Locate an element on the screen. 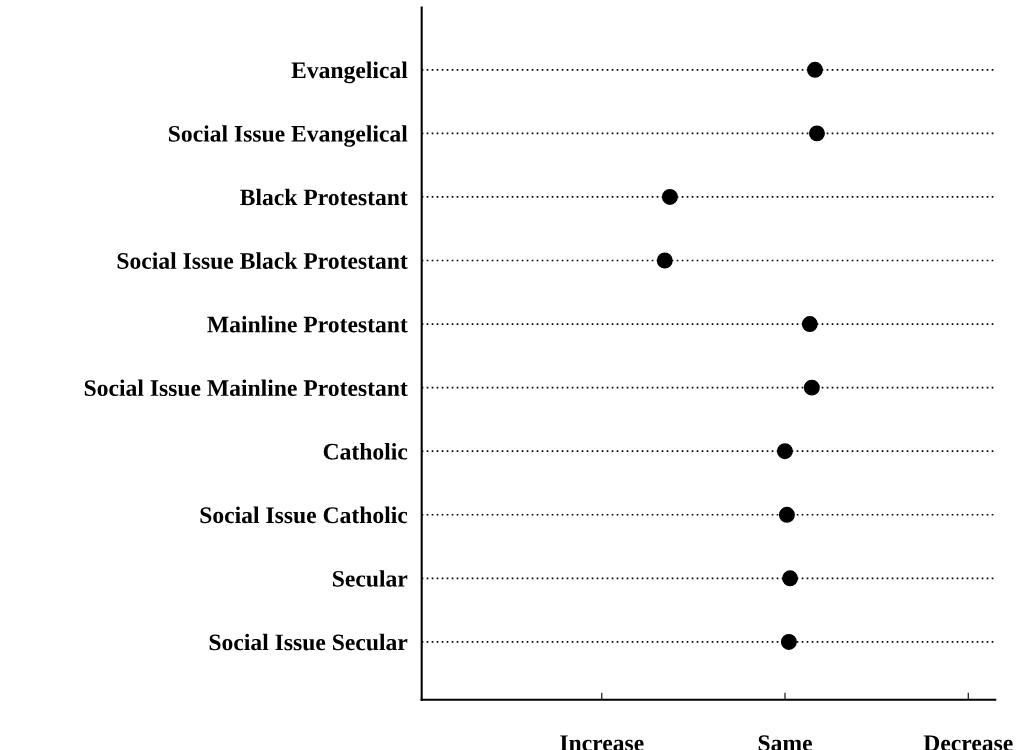 The width and height of the screenshot is (1026, 750). y-tick-label: Mainline Protestant is located at coordinates (307, 324).